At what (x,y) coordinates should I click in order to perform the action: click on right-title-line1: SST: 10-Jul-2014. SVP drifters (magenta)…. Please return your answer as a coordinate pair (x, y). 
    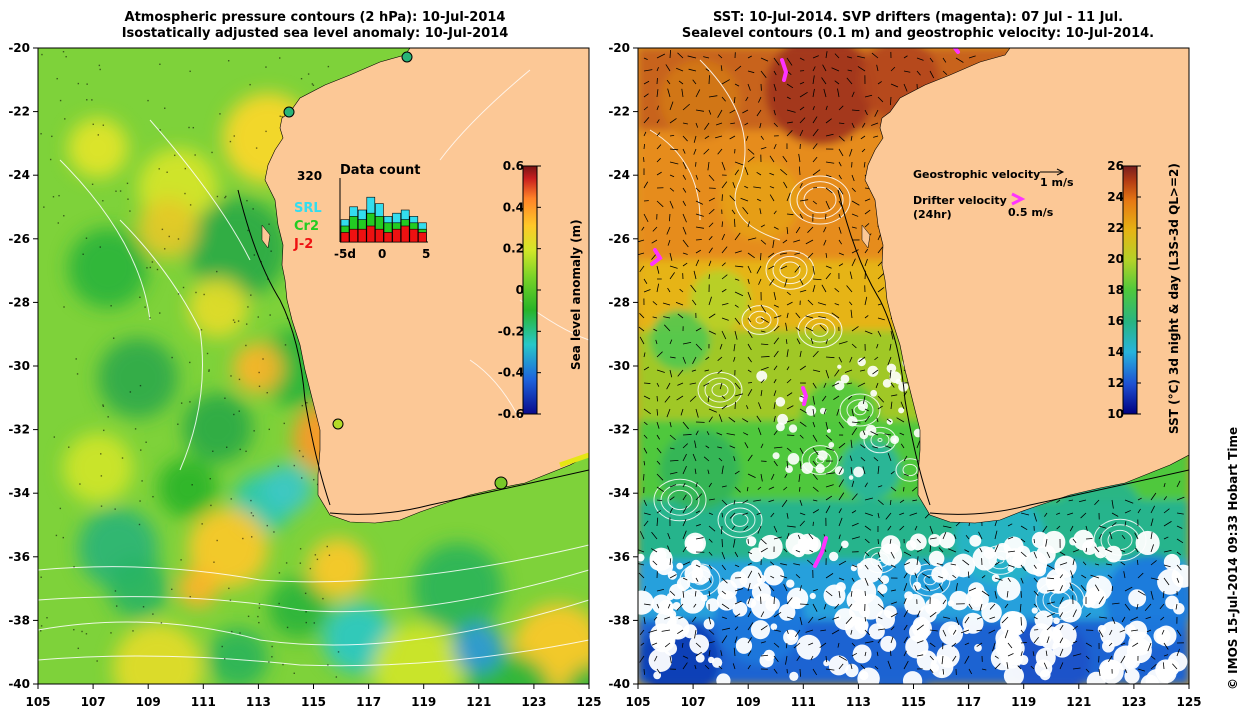
    Looking at the image, I should click on (918, 17).